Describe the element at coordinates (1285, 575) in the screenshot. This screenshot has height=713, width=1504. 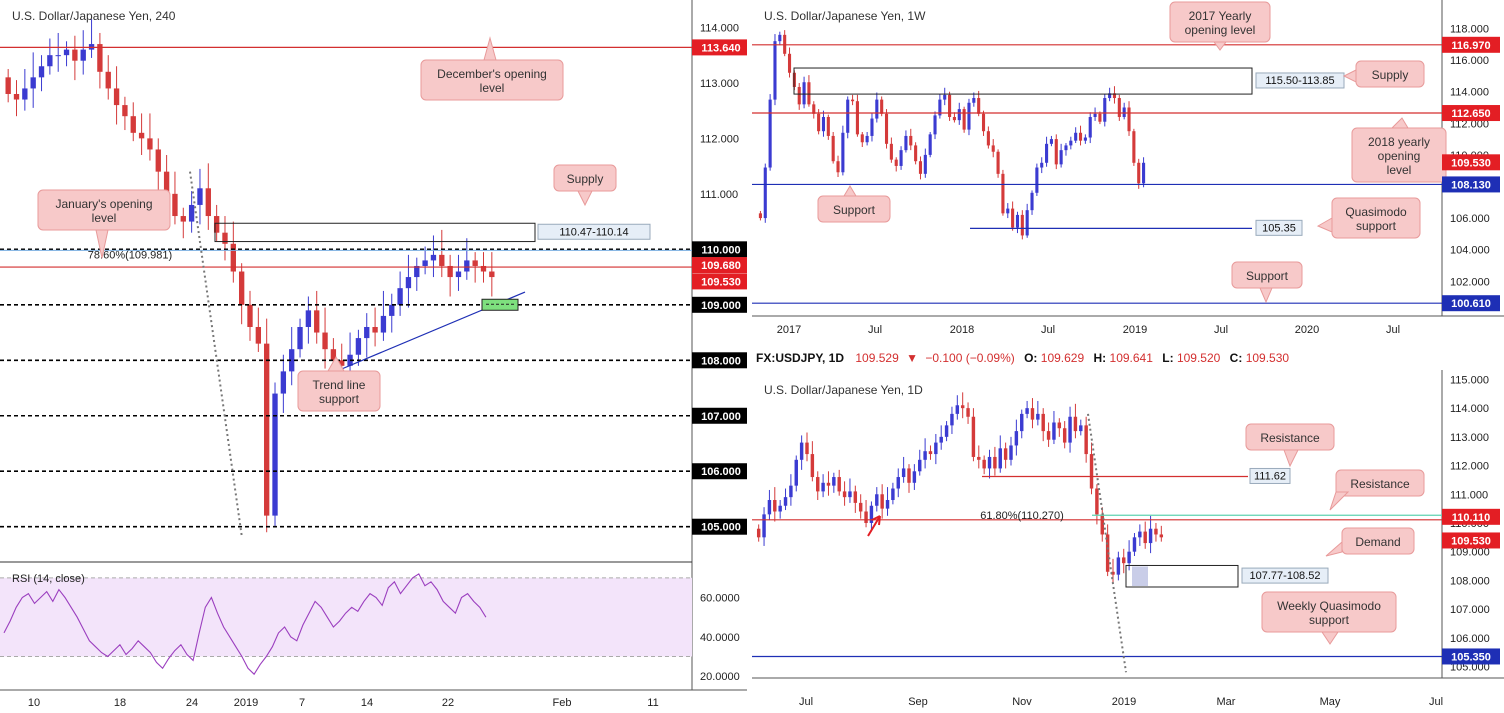
I see `daily-demand-tag-bg` at that location.